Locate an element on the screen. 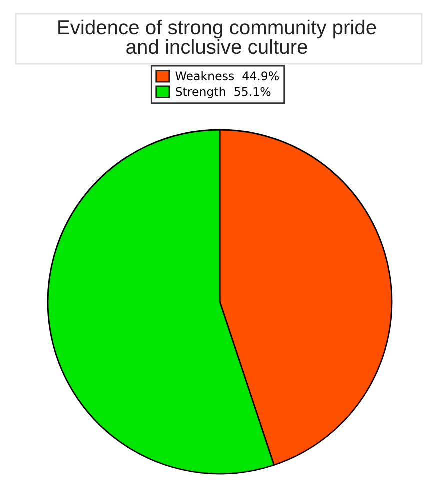 This screenshot has width=434, height=500. chart-title: Evidence of strong community pride and inclusive culture is located at coordinates (217, 37).